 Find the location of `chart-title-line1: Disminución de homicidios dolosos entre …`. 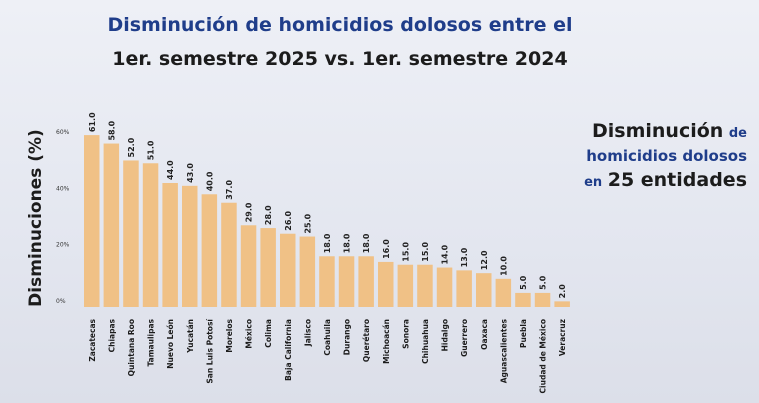

chart-title-line1: Disminución de homicidios dolosos entre … is located at coordinates (340, 25).